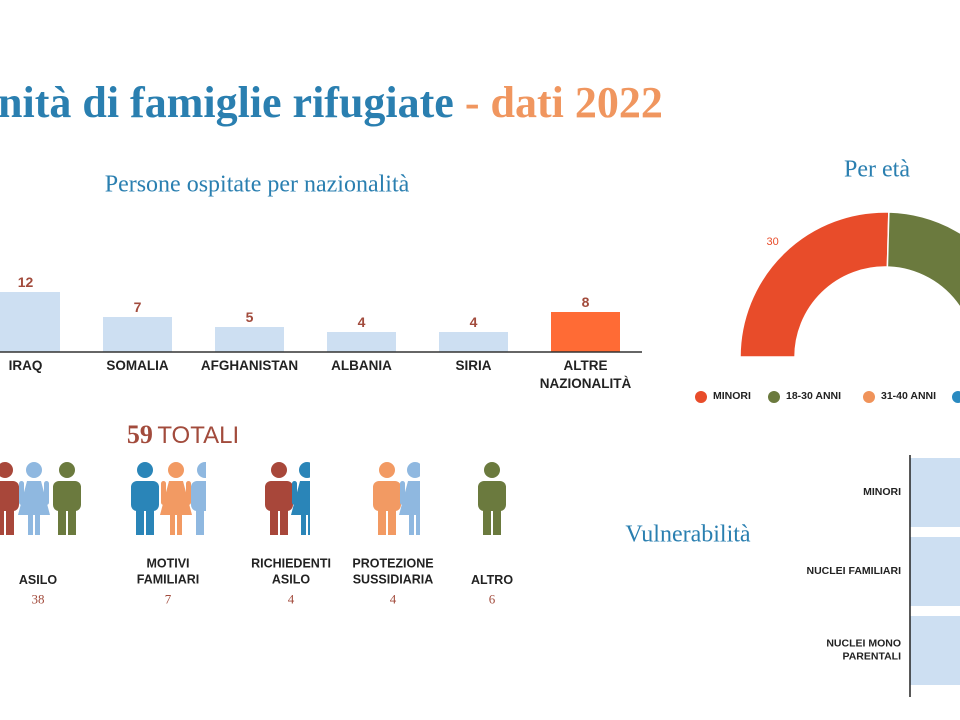 This screenshot has height=720, width=960. What do you see at coordinates (473, 365) in the screenshot?
I see `x-tick-label: SIRIA` at bounding box center [473, 365].